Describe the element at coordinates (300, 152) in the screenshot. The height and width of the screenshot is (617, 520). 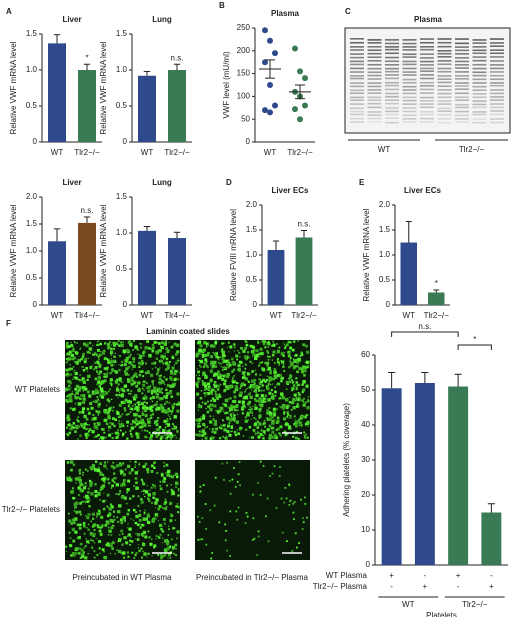
I see `x-tick-label: Tlr2−/−` at that location.